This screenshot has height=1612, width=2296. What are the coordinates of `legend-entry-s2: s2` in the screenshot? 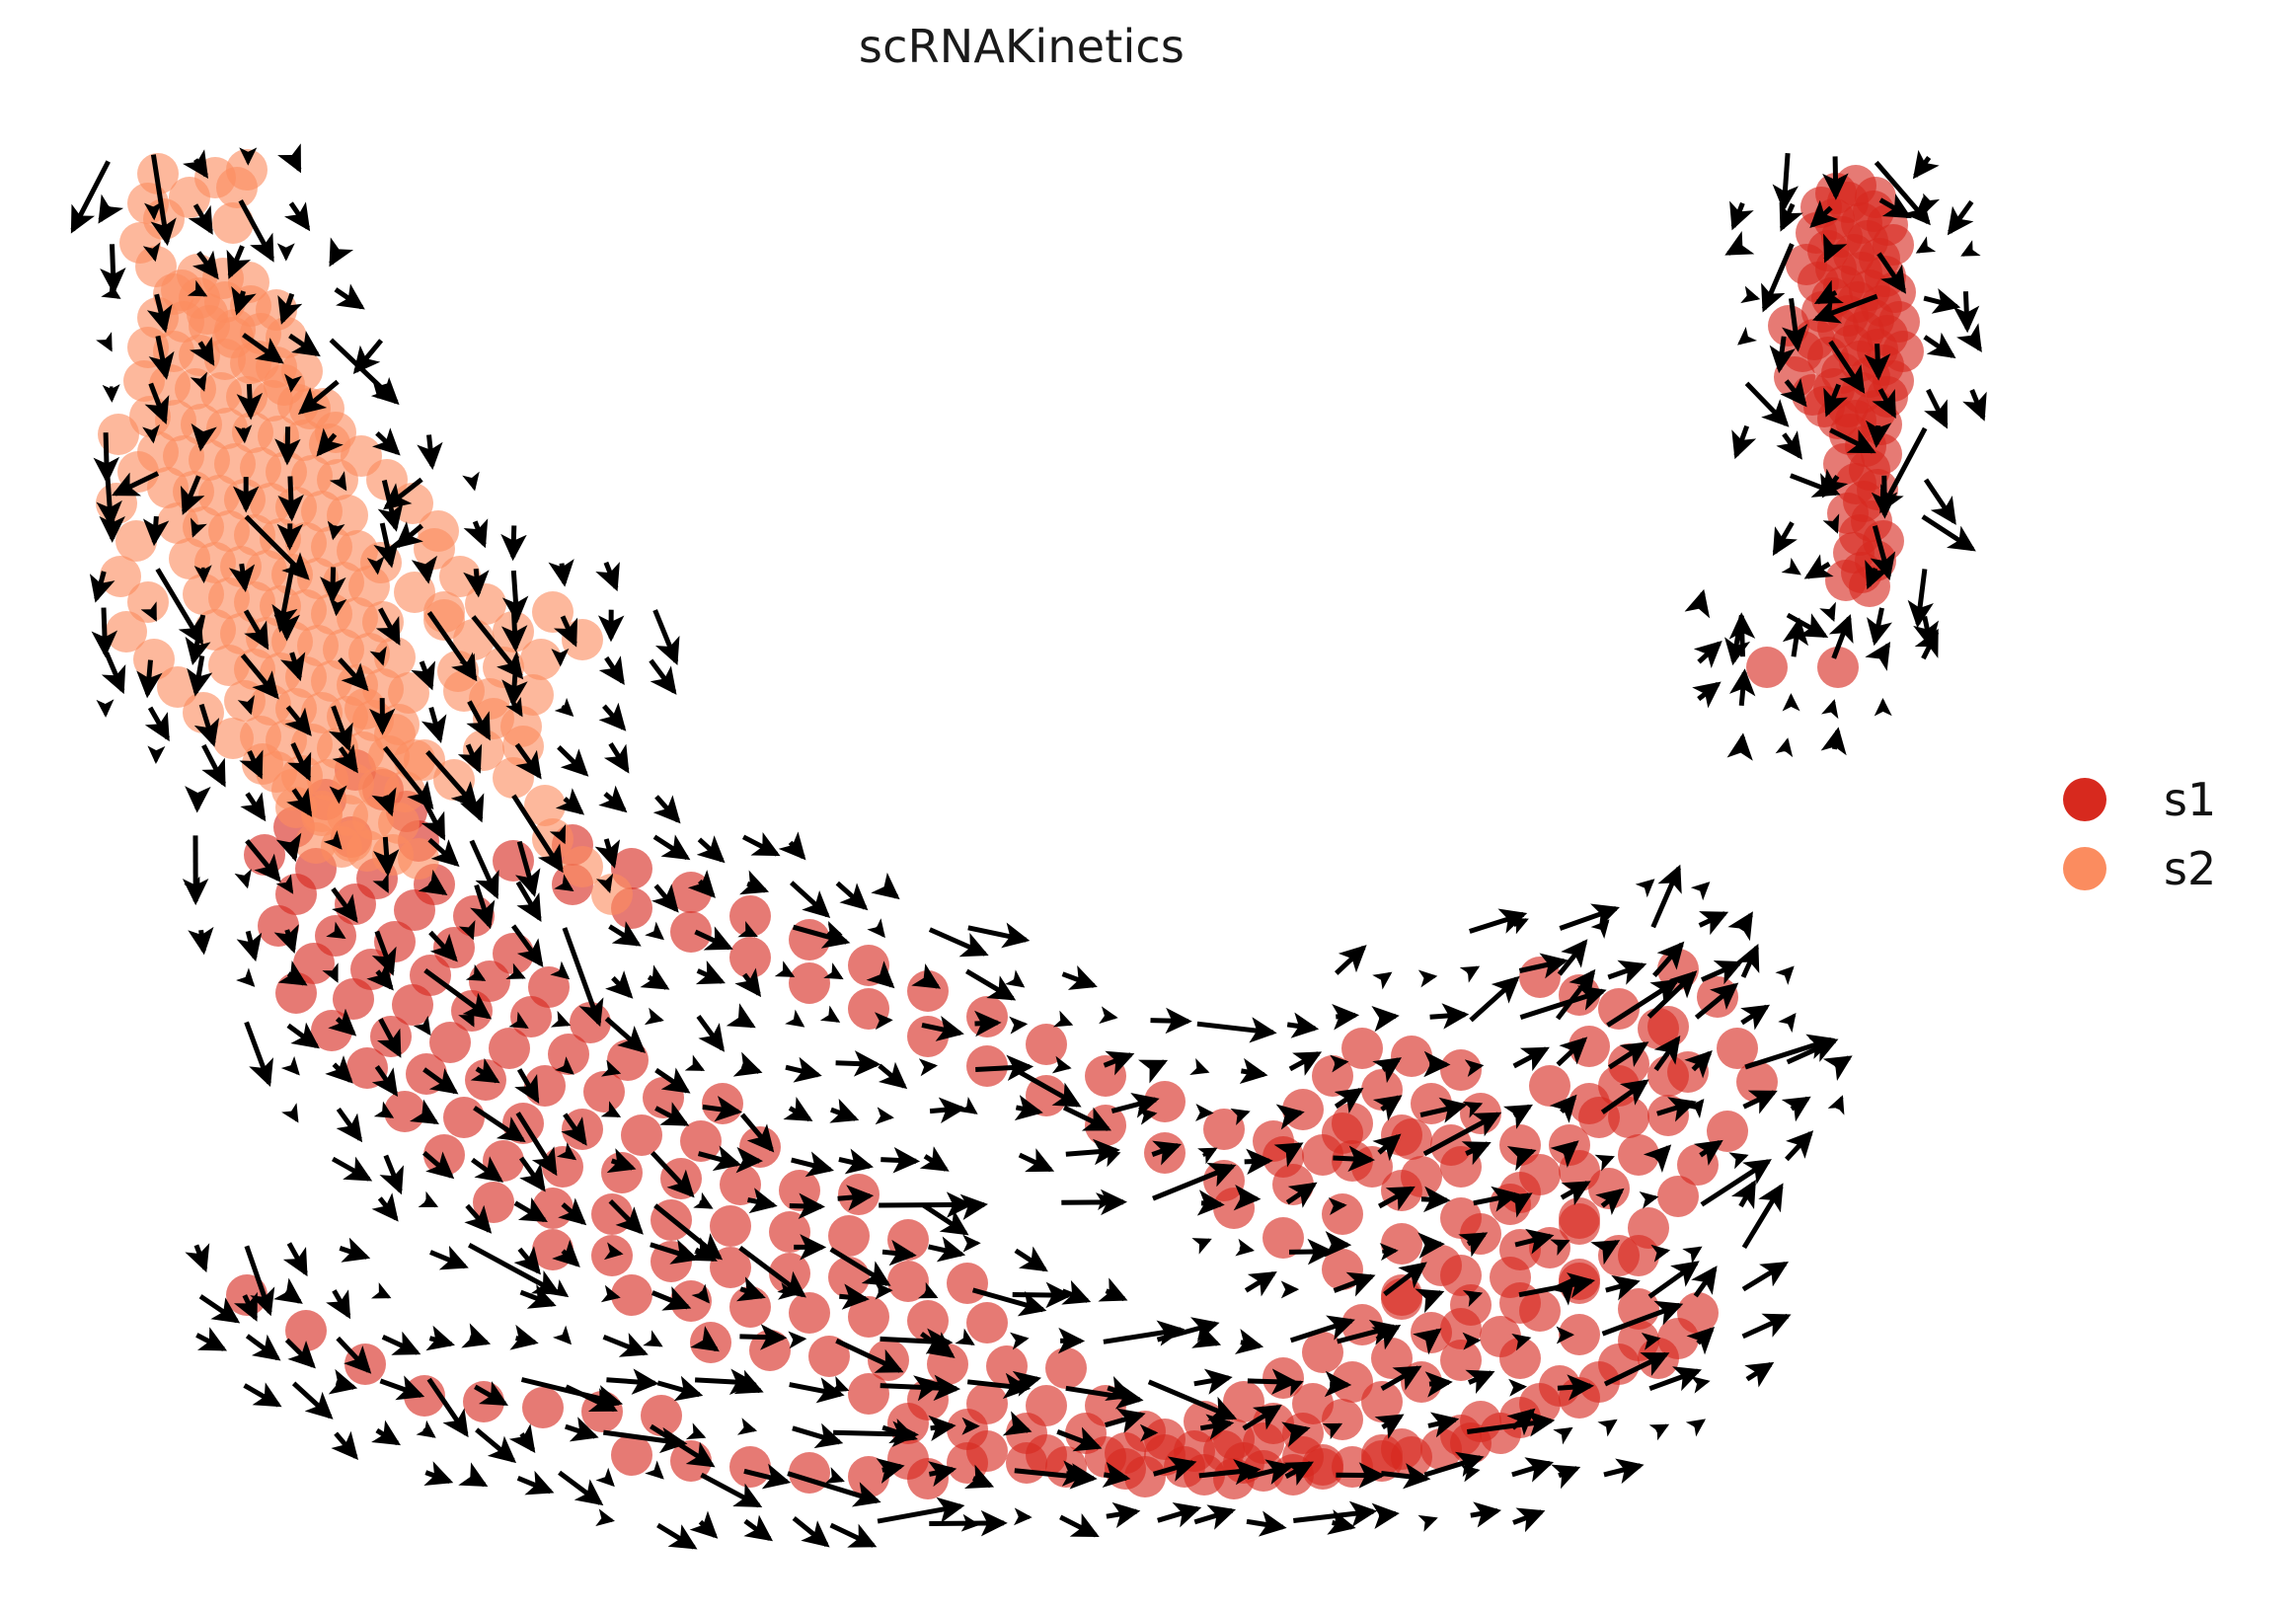 It's located at (2166, 869).